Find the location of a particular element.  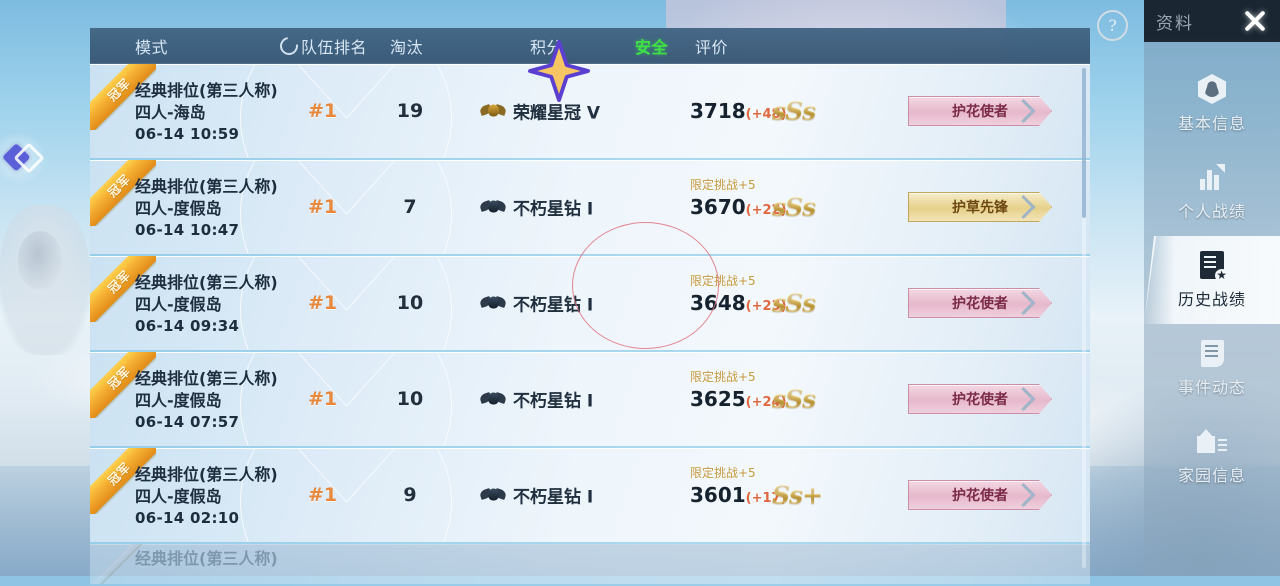

sidebar-titlebar: 资料 is located at coordinates (1212, 21).